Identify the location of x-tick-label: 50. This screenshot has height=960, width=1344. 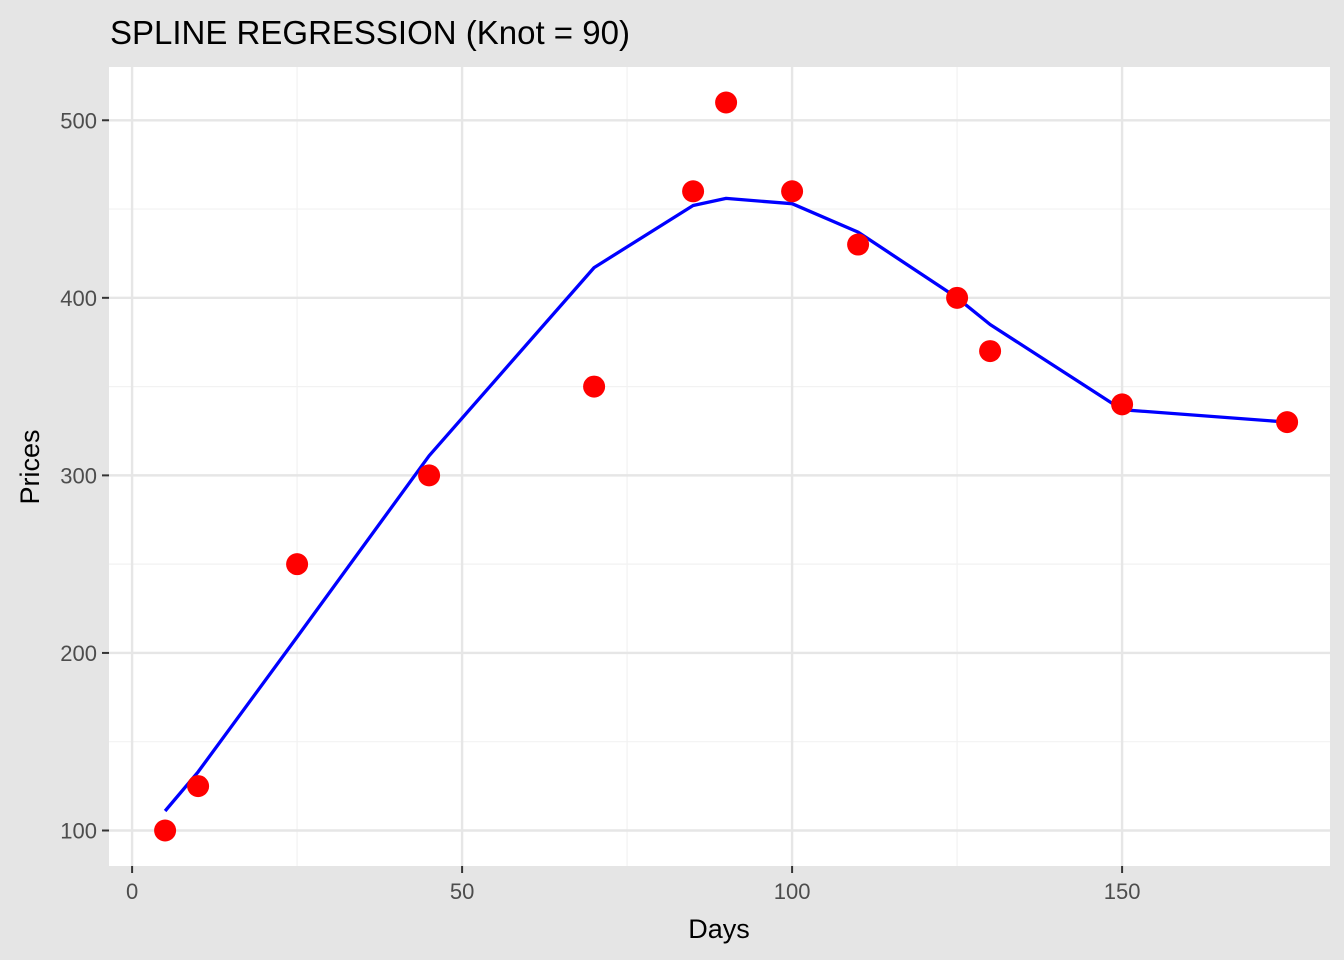
(462, 891).